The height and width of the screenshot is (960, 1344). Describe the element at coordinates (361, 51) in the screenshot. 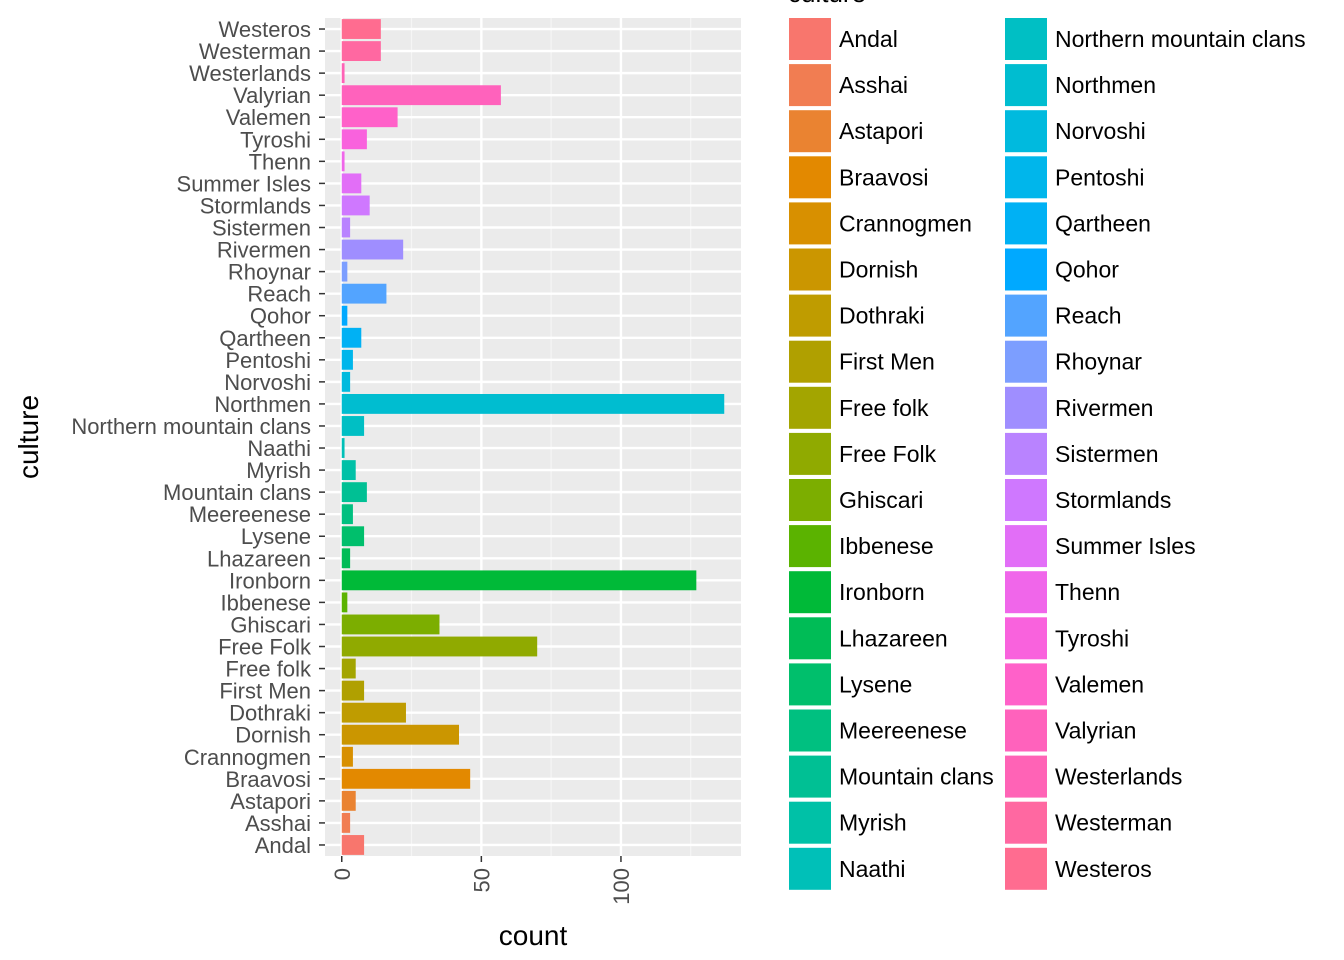

I see `bar-westerman` at that location.